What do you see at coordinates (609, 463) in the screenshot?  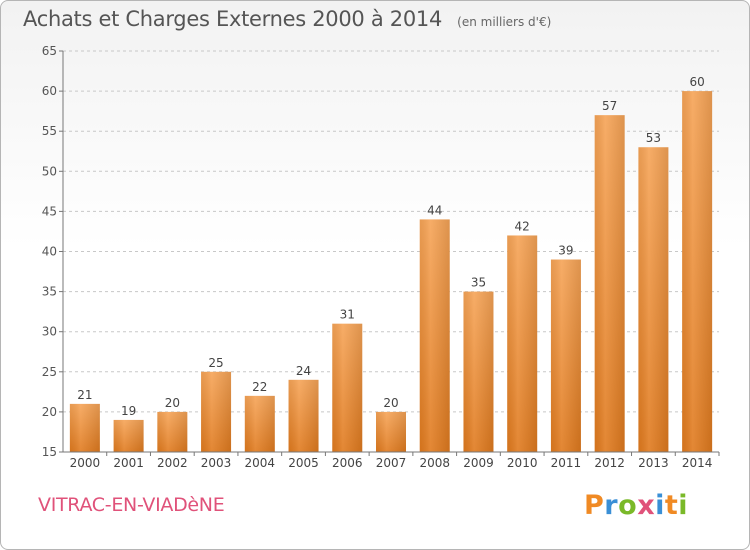 I see `x-tick-label: 2012` at bounding box center [609, 463].